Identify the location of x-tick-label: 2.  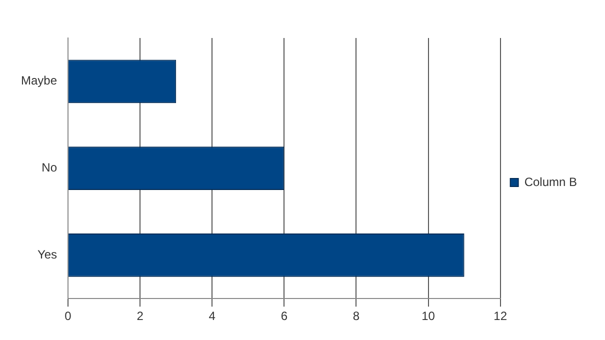
(140, 316).